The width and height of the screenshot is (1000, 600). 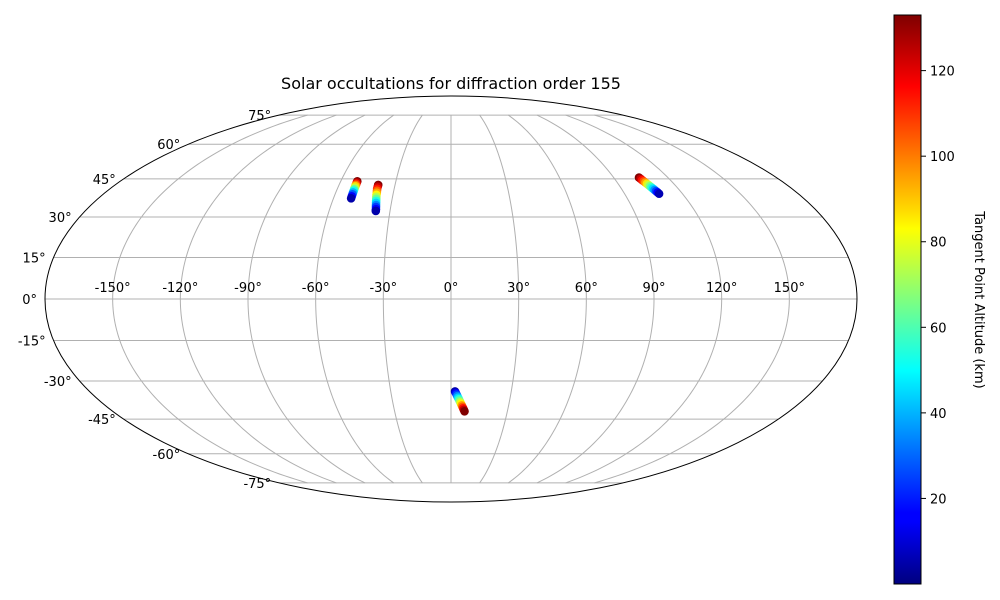 What do you see at coordinates (167, 455) in the screenshot?
I see `latitude-tick-label: -60°` at bounding box center [167, 455].